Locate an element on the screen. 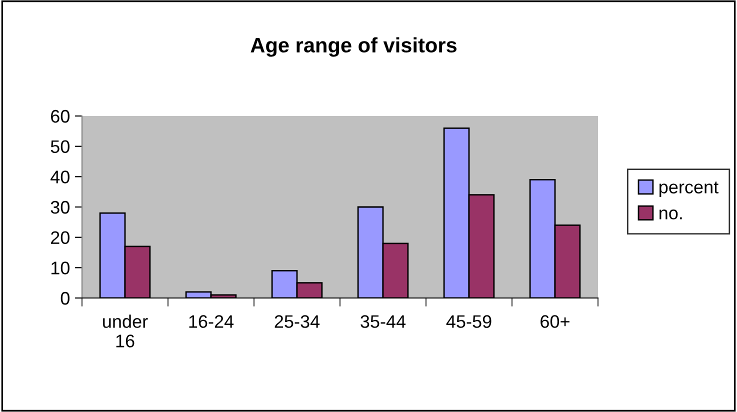 This screenshot has height=412, width=737. y-tick-label: 50 is located at coordinates (60, 147).